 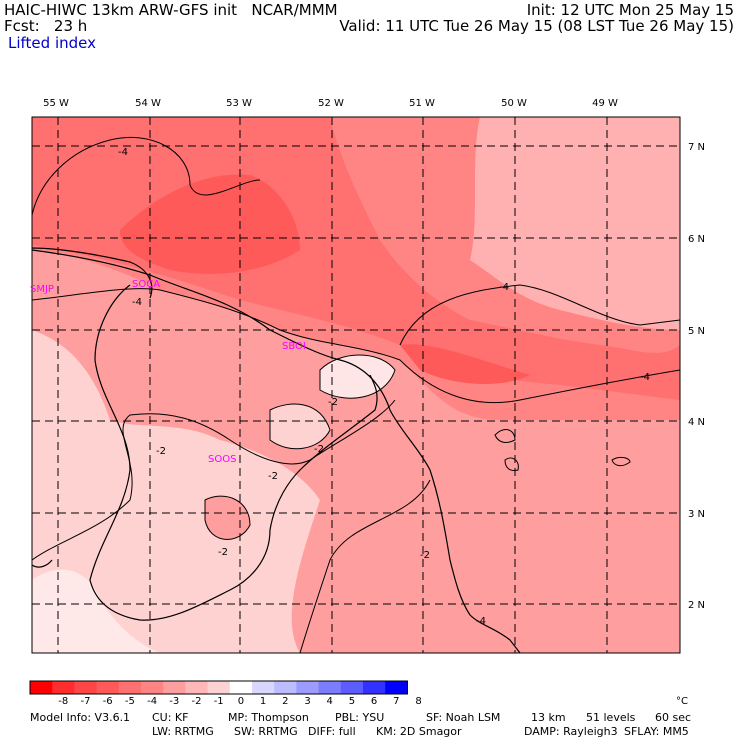 What do you see at coordinates (268, 717) in the screenshot?
I see `footer-mp: MP: Thompson` at bounding box center [268, 717].